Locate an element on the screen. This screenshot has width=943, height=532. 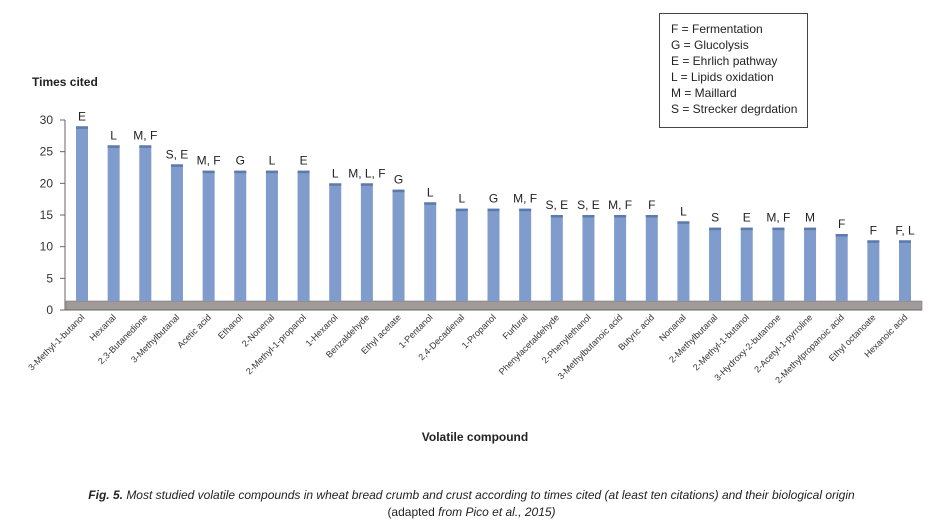
x-tick-label: Phenylacetaldehyde is located at coordinates (529, 344).